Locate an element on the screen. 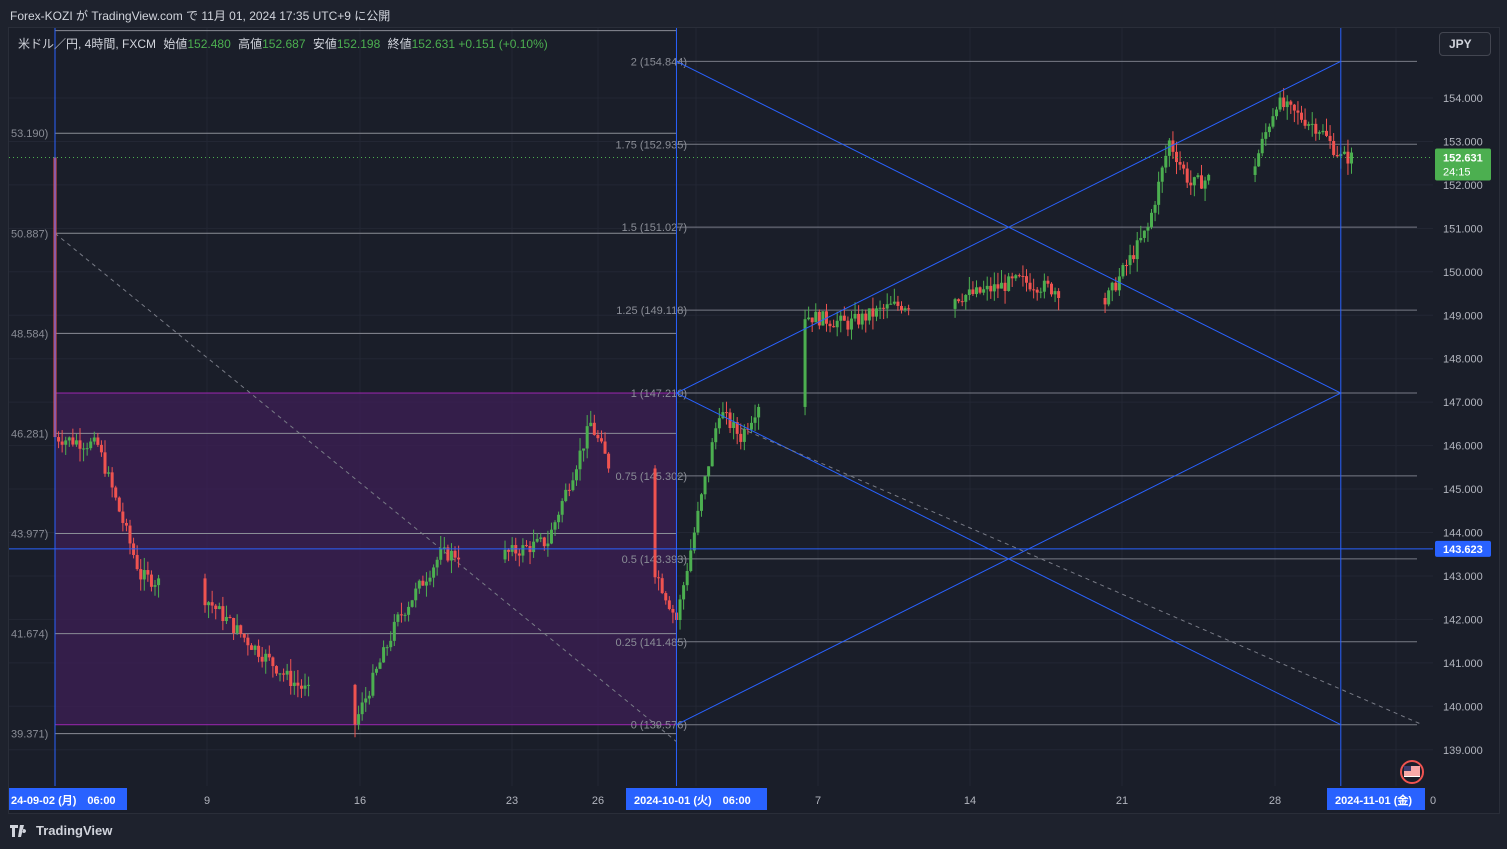 Image resolution: width=1507 pixels, height=849 pixels. fib-label: 1 (147.210) is located at coordinates (659, 394).